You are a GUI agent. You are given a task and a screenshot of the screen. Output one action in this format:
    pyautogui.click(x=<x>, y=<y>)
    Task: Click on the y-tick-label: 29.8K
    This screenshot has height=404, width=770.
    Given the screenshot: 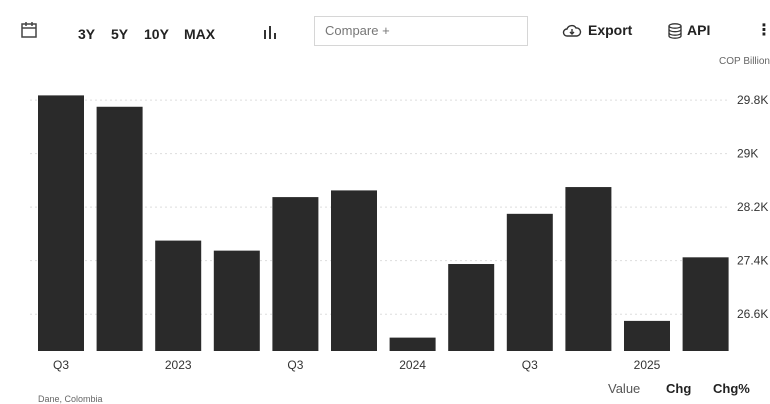 What is the action you would take?
    pyautogui.click(x=752, y=100)
    